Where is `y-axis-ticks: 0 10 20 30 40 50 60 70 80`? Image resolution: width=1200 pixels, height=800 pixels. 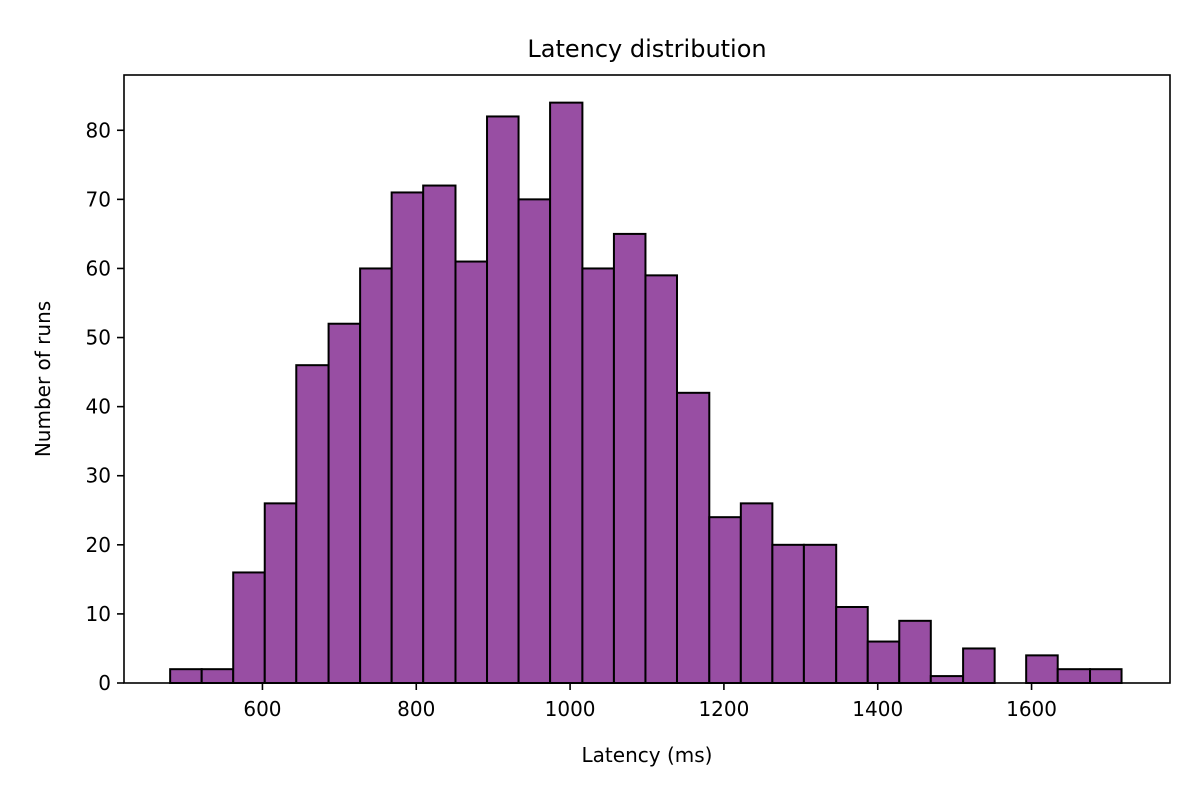 y-axis-ticks: 0 10 20 30 40 50 60 70 80 is located at coordinates (105, 406).